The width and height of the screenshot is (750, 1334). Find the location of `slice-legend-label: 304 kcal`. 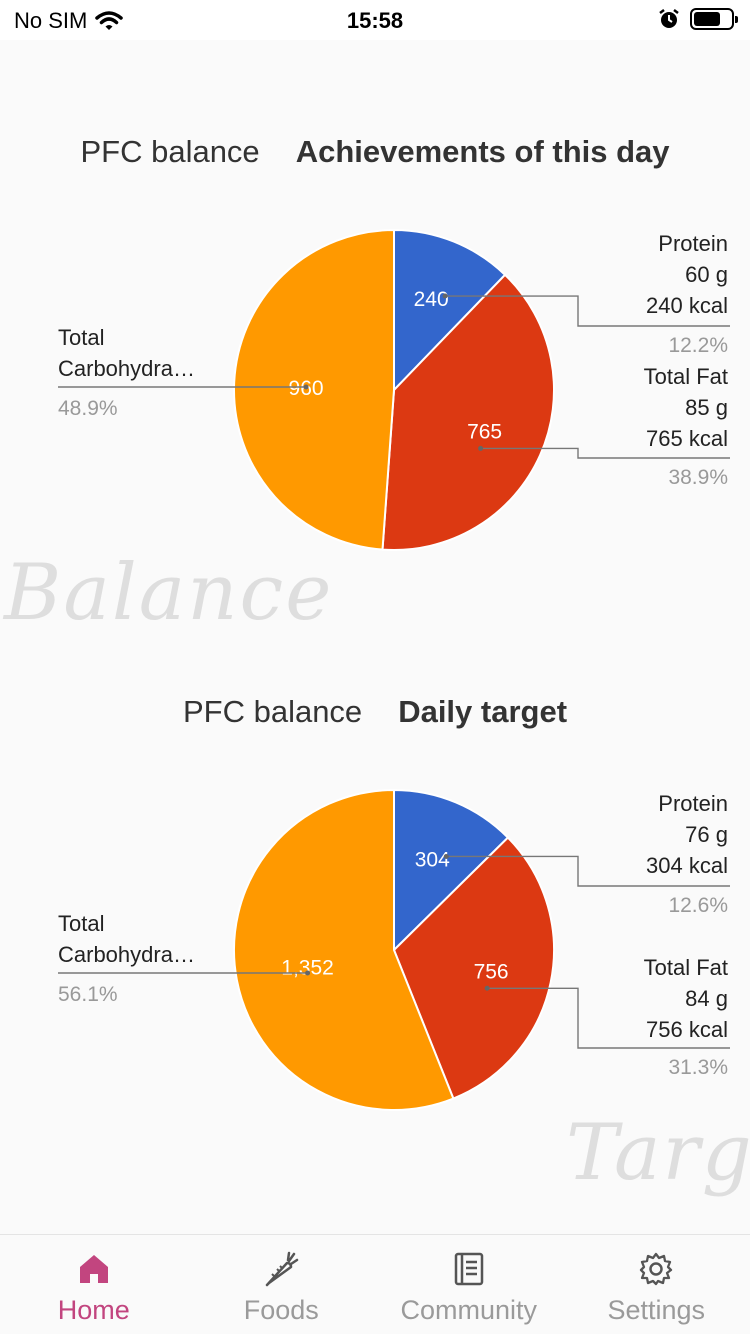

slice-legend-label: 304 kcal is located at coordinates (687, 865).